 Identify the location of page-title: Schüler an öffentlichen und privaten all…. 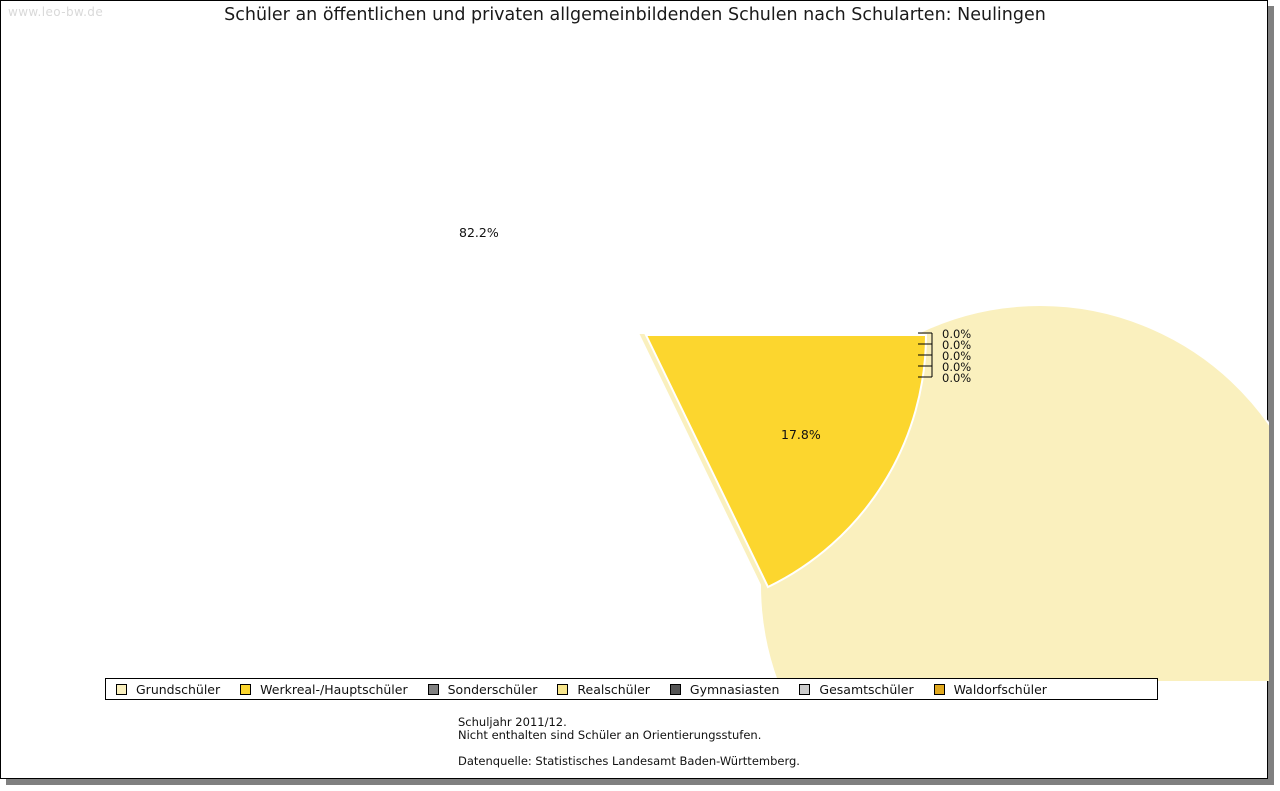
(635, 15).